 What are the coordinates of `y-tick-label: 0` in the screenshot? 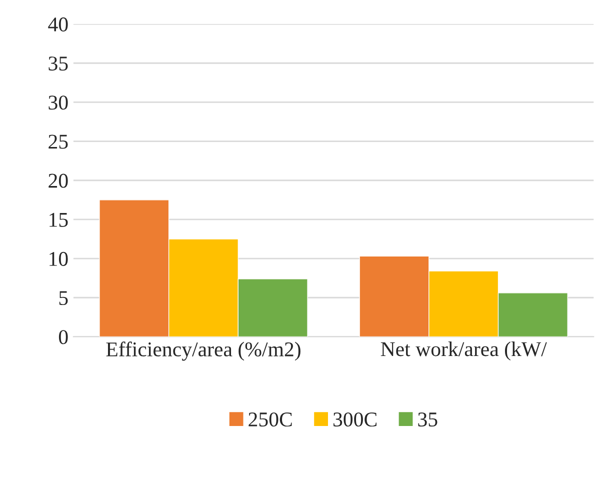 It's located at (63, 337).